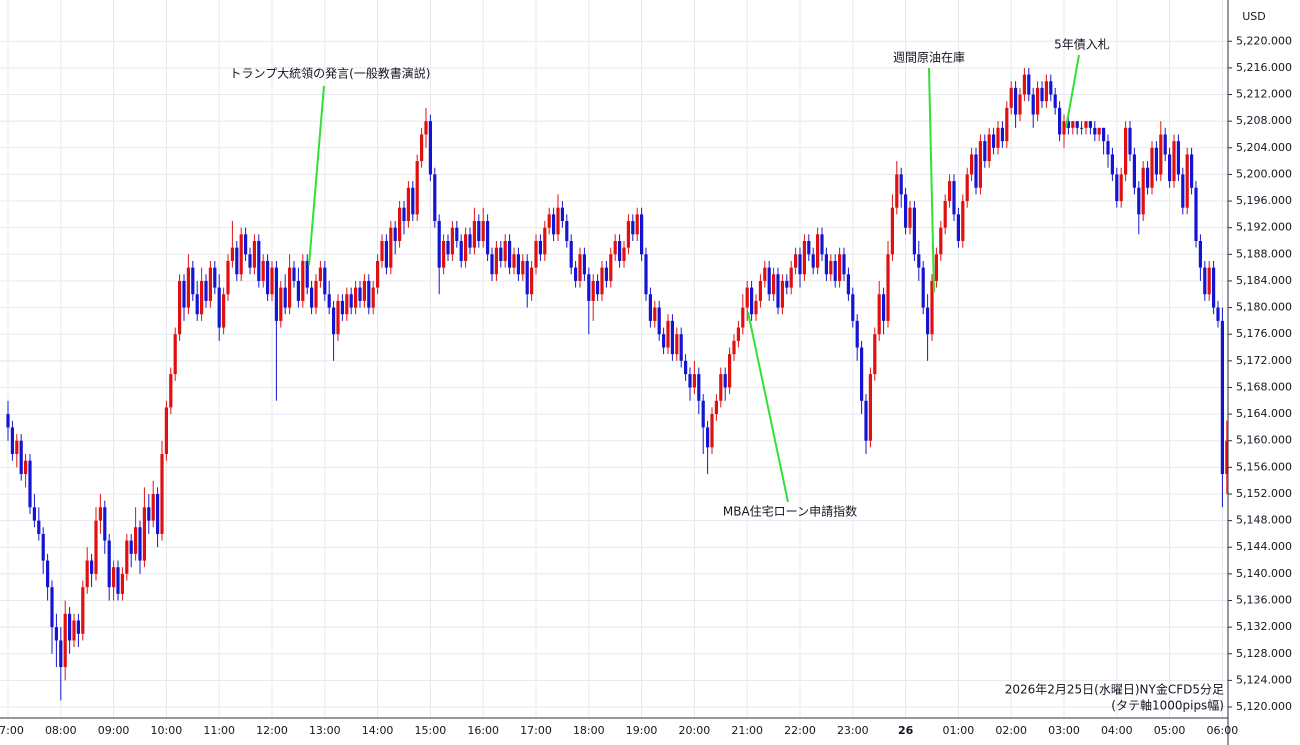 This screenshot has width=1300, height=745. What do you see at coordinates (1254, 16) in the screenshot?
I see `currency-label: USD` at bounding box center [1254, 16].